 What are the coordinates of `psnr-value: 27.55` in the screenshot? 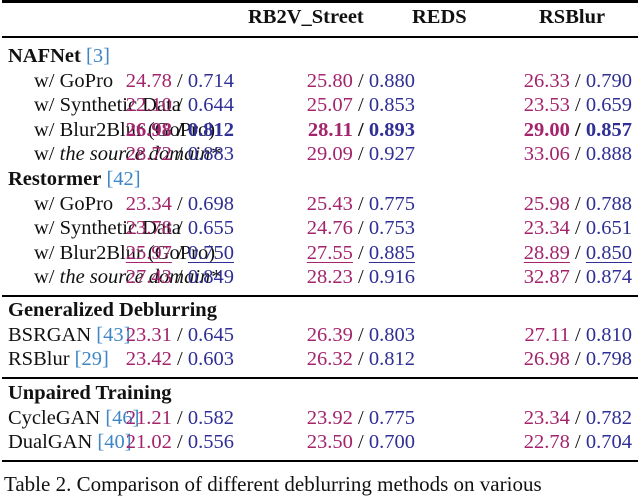 It's located at (329, 252).